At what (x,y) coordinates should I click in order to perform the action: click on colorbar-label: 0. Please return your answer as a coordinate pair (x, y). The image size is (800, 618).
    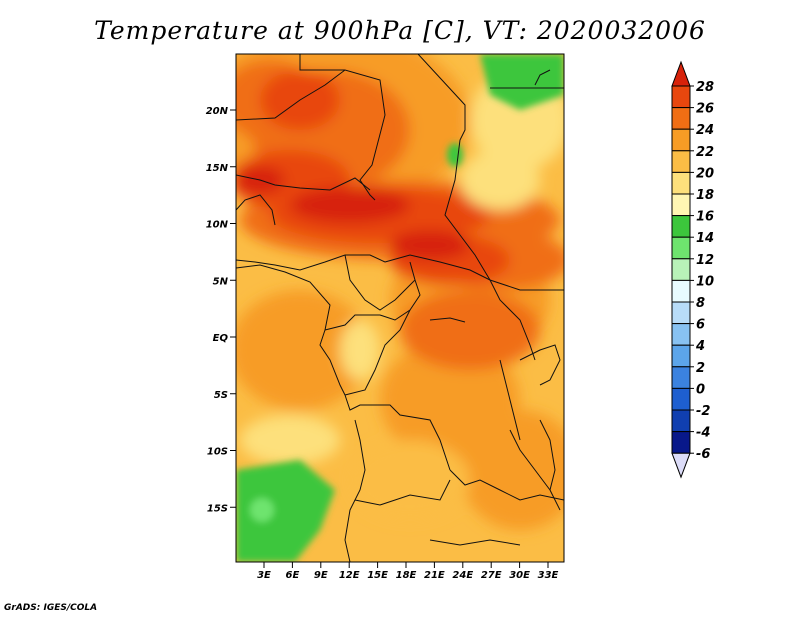
    Looking at the image, I should click on (700, 389).